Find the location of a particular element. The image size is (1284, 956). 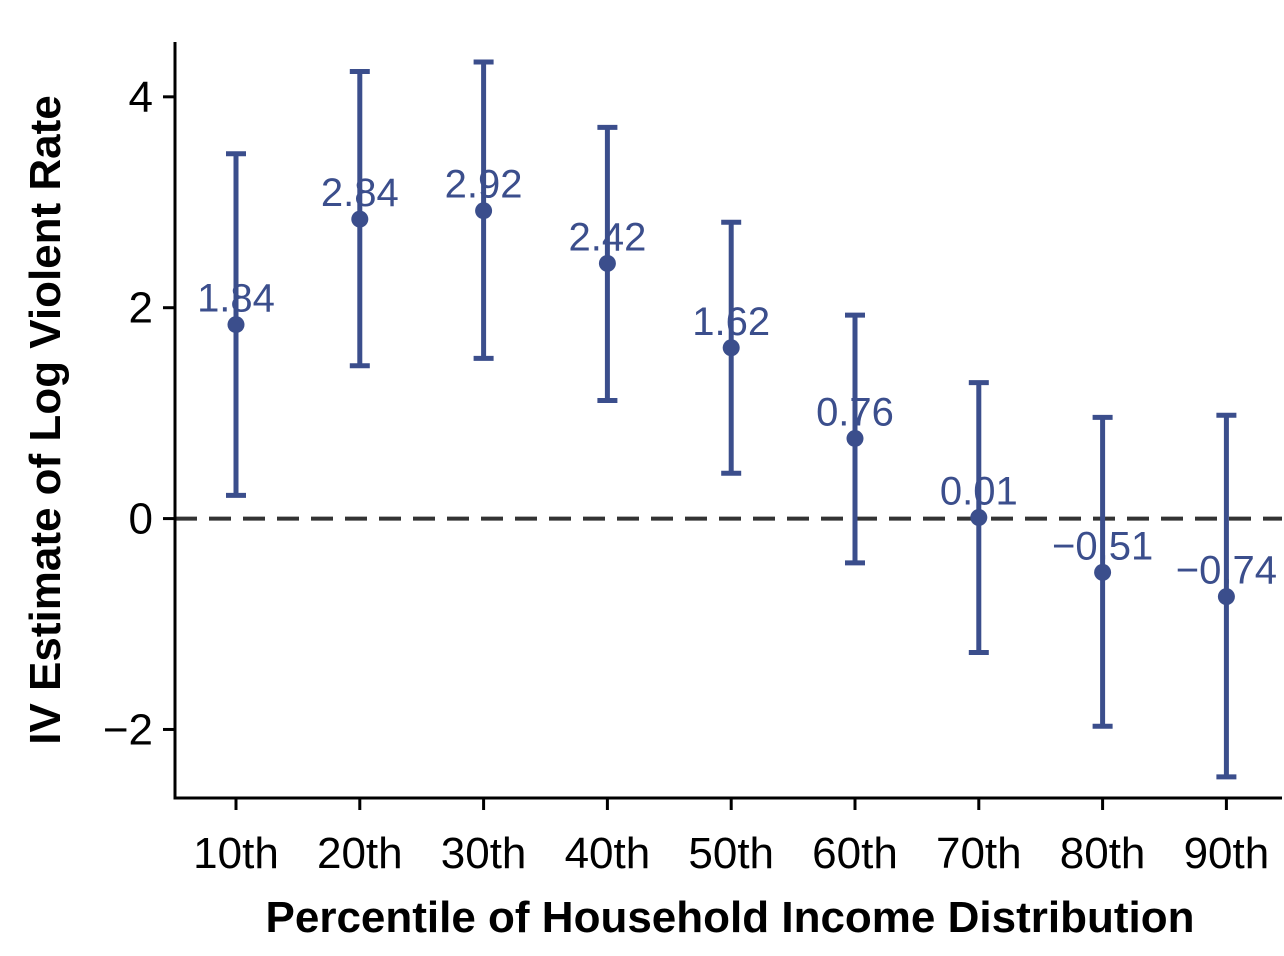

x-tick-label: 60th is located at coordinates (855, 853).